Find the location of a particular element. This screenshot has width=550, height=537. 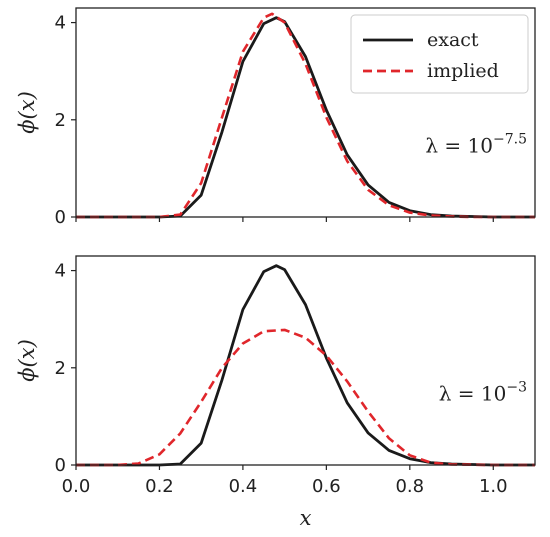

x-tick-label: 0.6 is located at coordinates (326, 486).